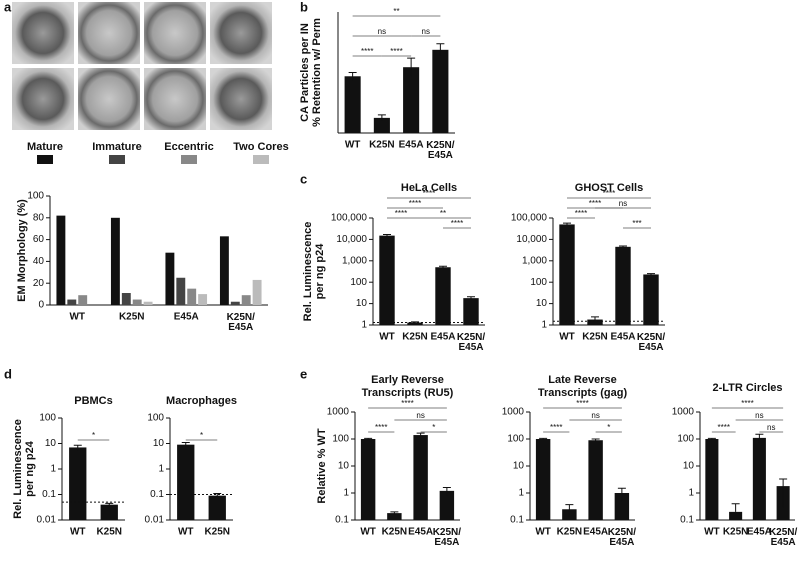 The width and height of the screenshot is (800, 563). I want to click on significance-label: ***, so click(636, 223).